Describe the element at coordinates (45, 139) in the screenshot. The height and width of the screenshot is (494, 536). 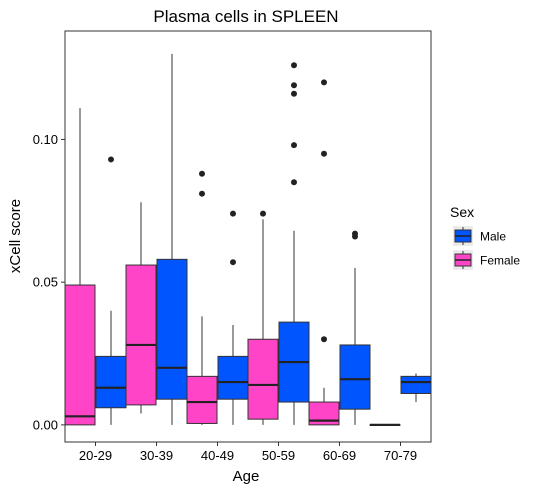
I see `y-tick-label: 0.10` at that location.